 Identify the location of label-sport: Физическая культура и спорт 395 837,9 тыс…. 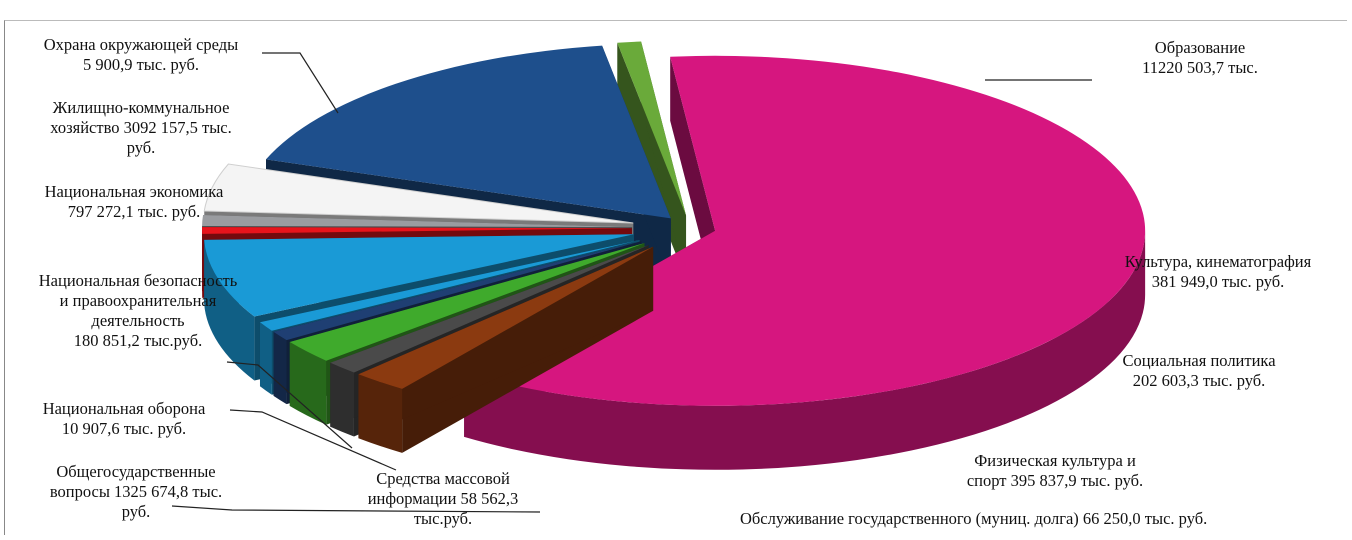
(1055, 470).